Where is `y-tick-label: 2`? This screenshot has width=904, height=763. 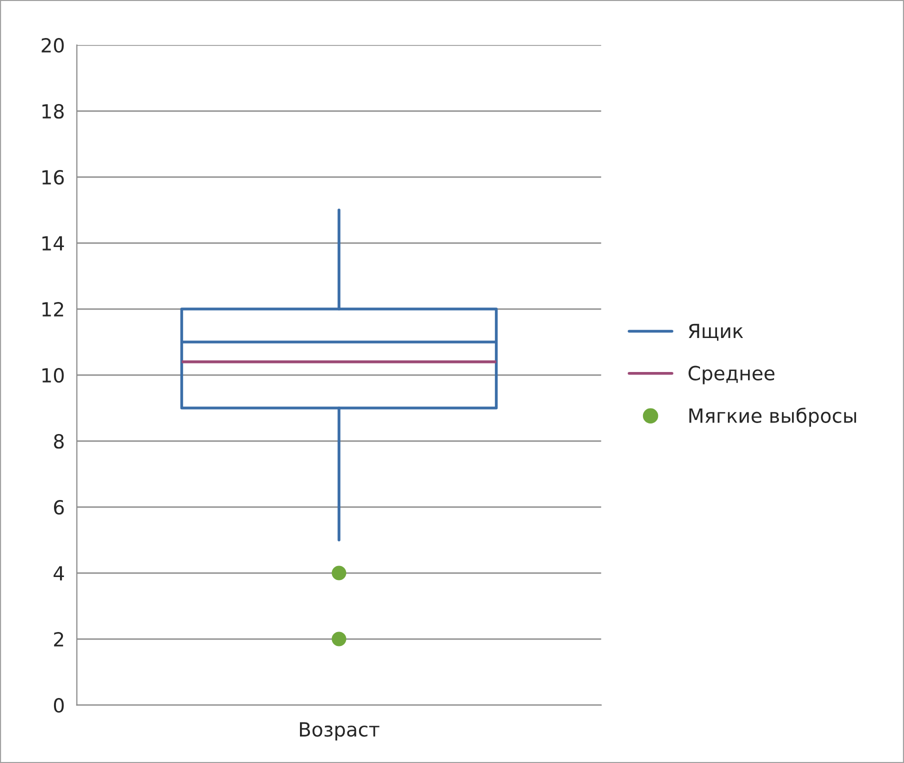 y-tick-label: 2 is located at coordinates (59, 639).